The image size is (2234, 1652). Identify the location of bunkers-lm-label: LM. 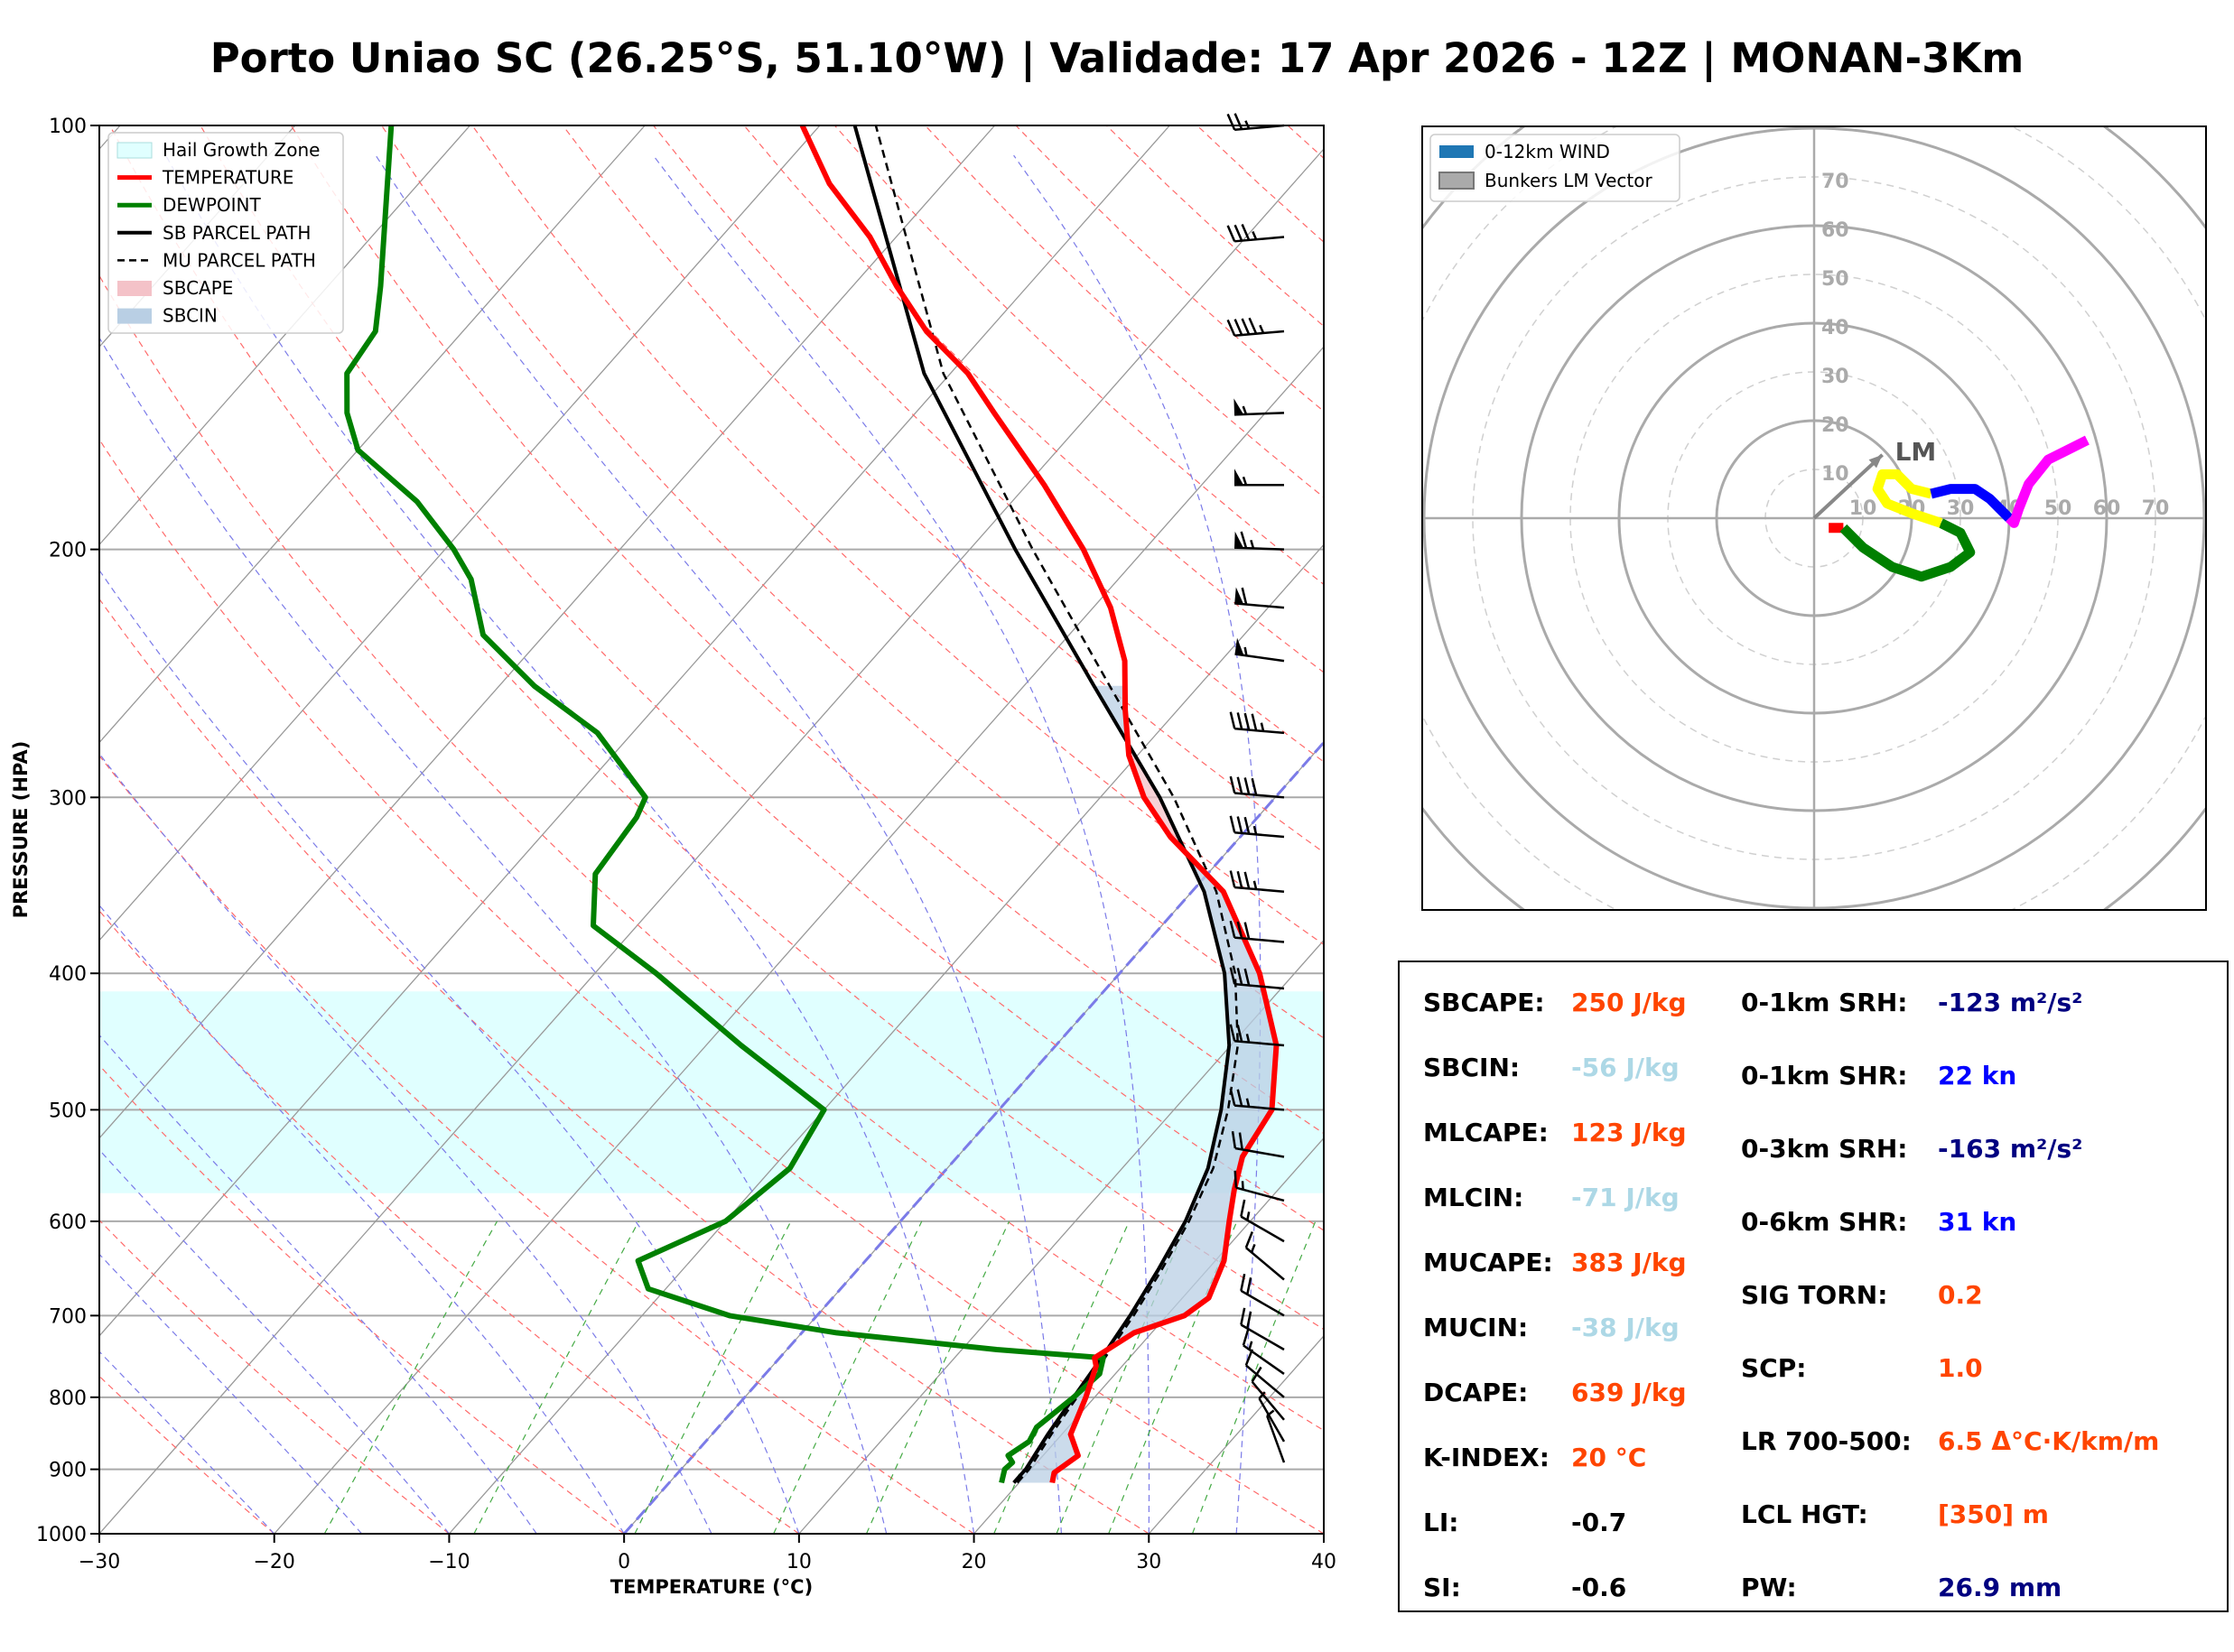
(1916, 452).